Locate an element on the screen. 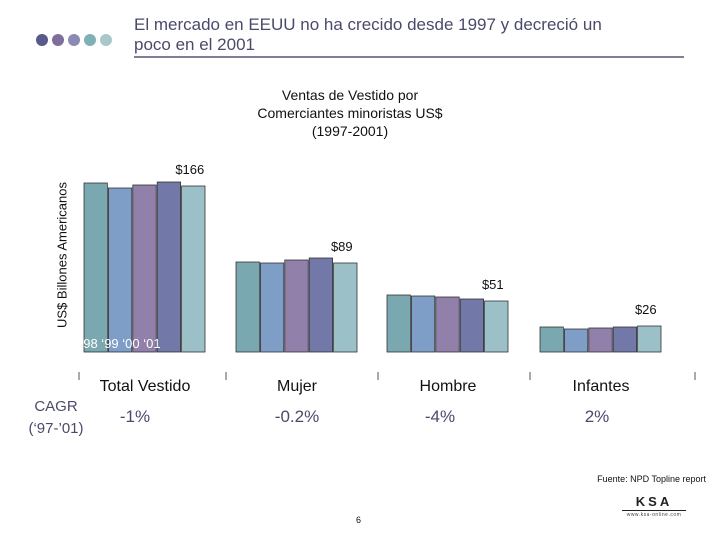  bar-hombre-2000 is located at coordinates (472, 325).